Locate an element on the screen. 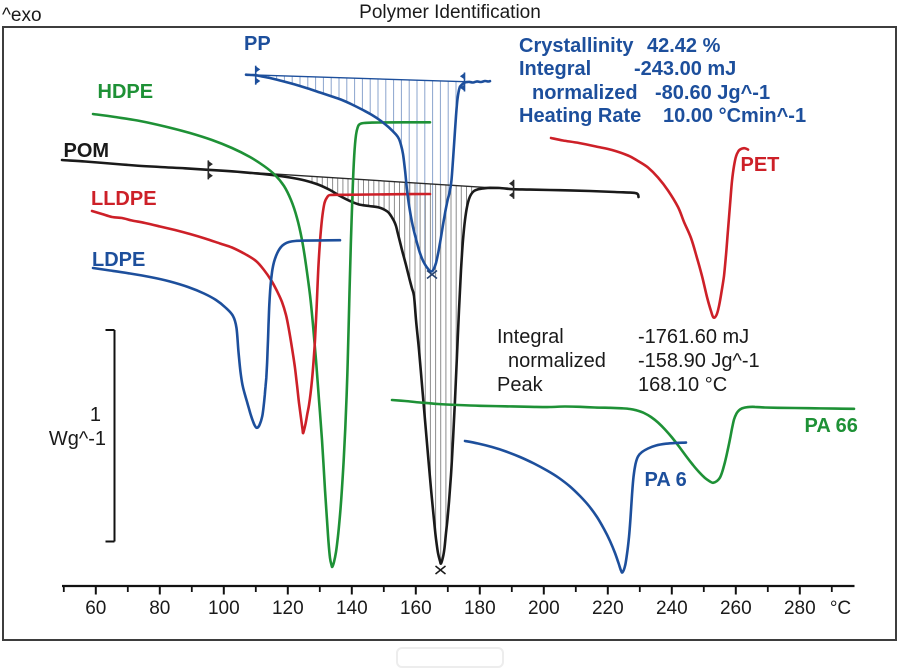 This screenshot has width=900, height=670. curve-pa66 is located at coordinates (623, 441).